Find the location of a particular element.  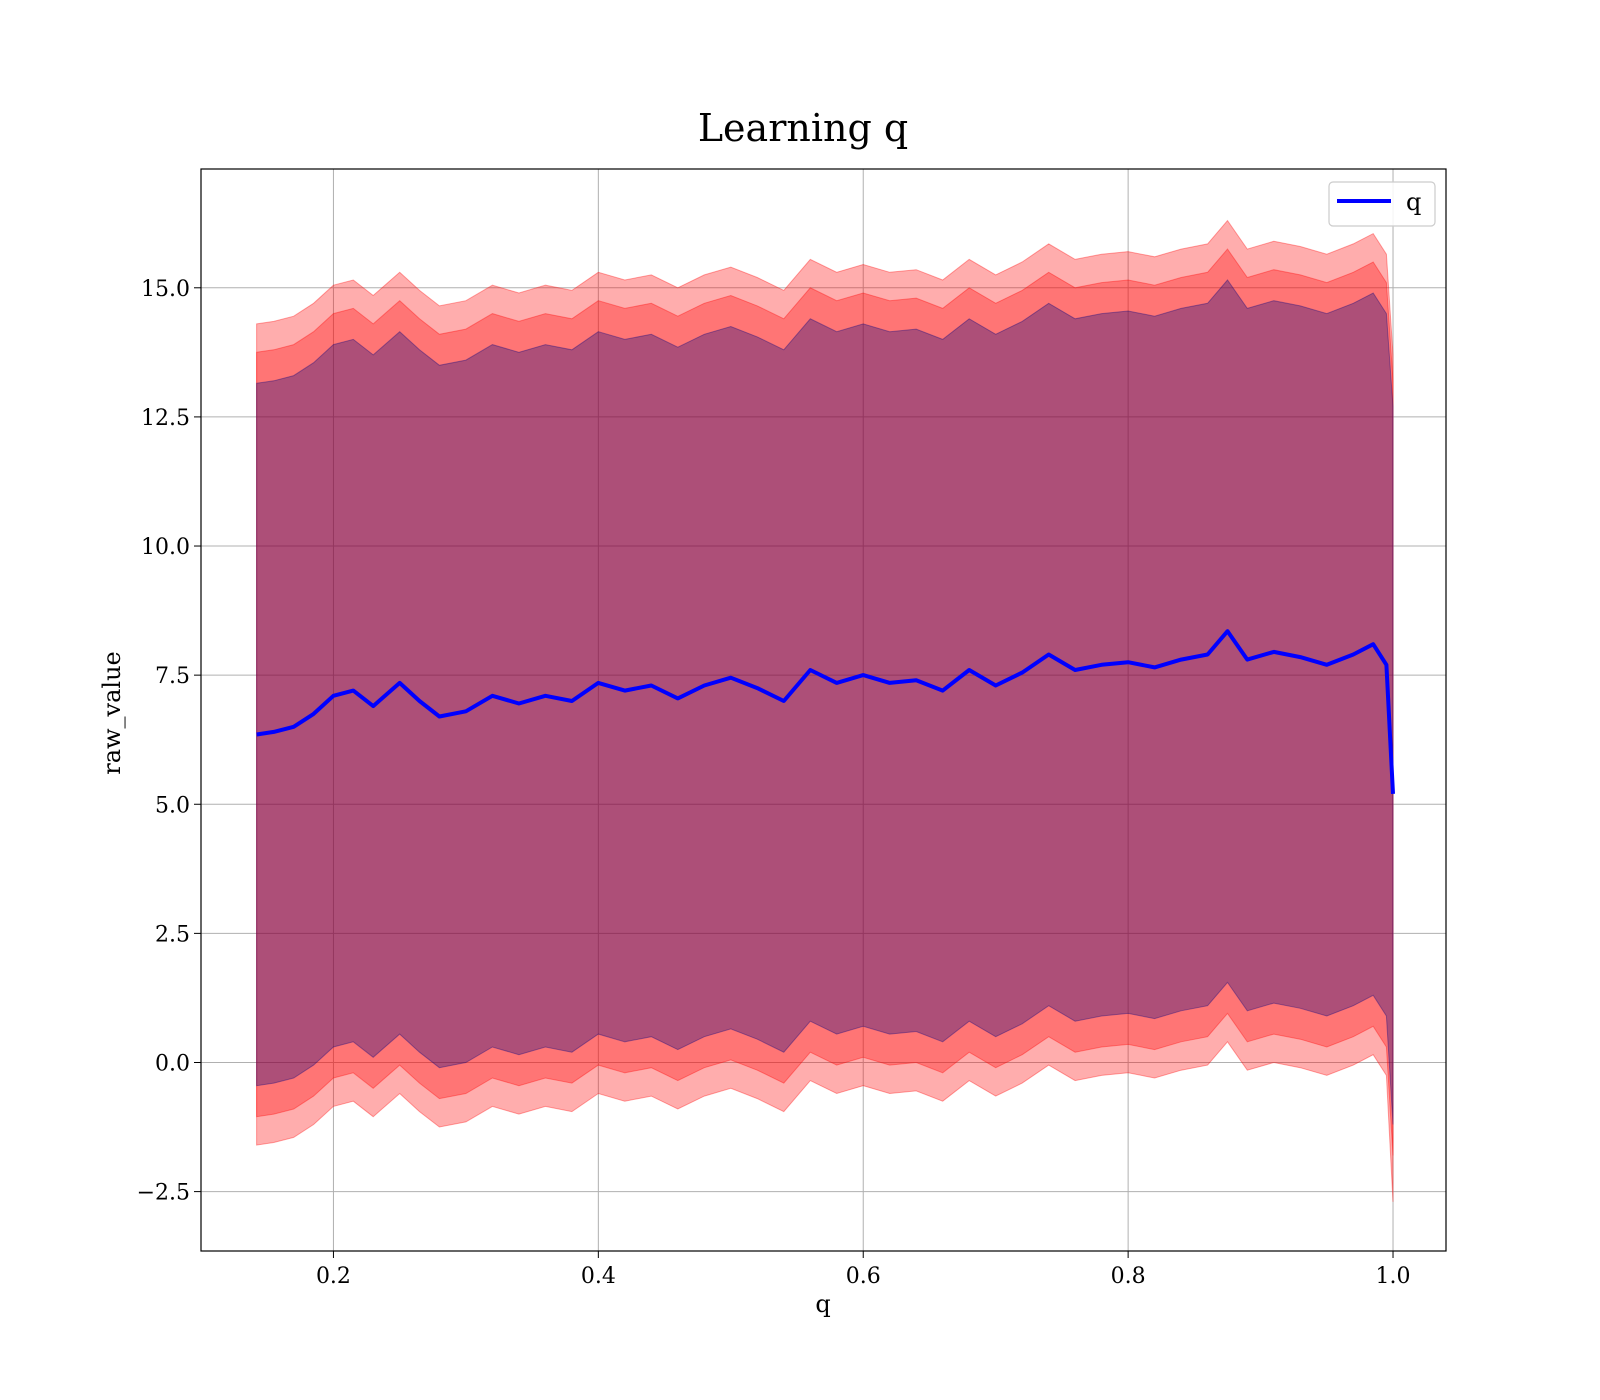

x-axis: 0.2 0.4 0.6 0.8 1.0 is located at coordinates (863, 1270).